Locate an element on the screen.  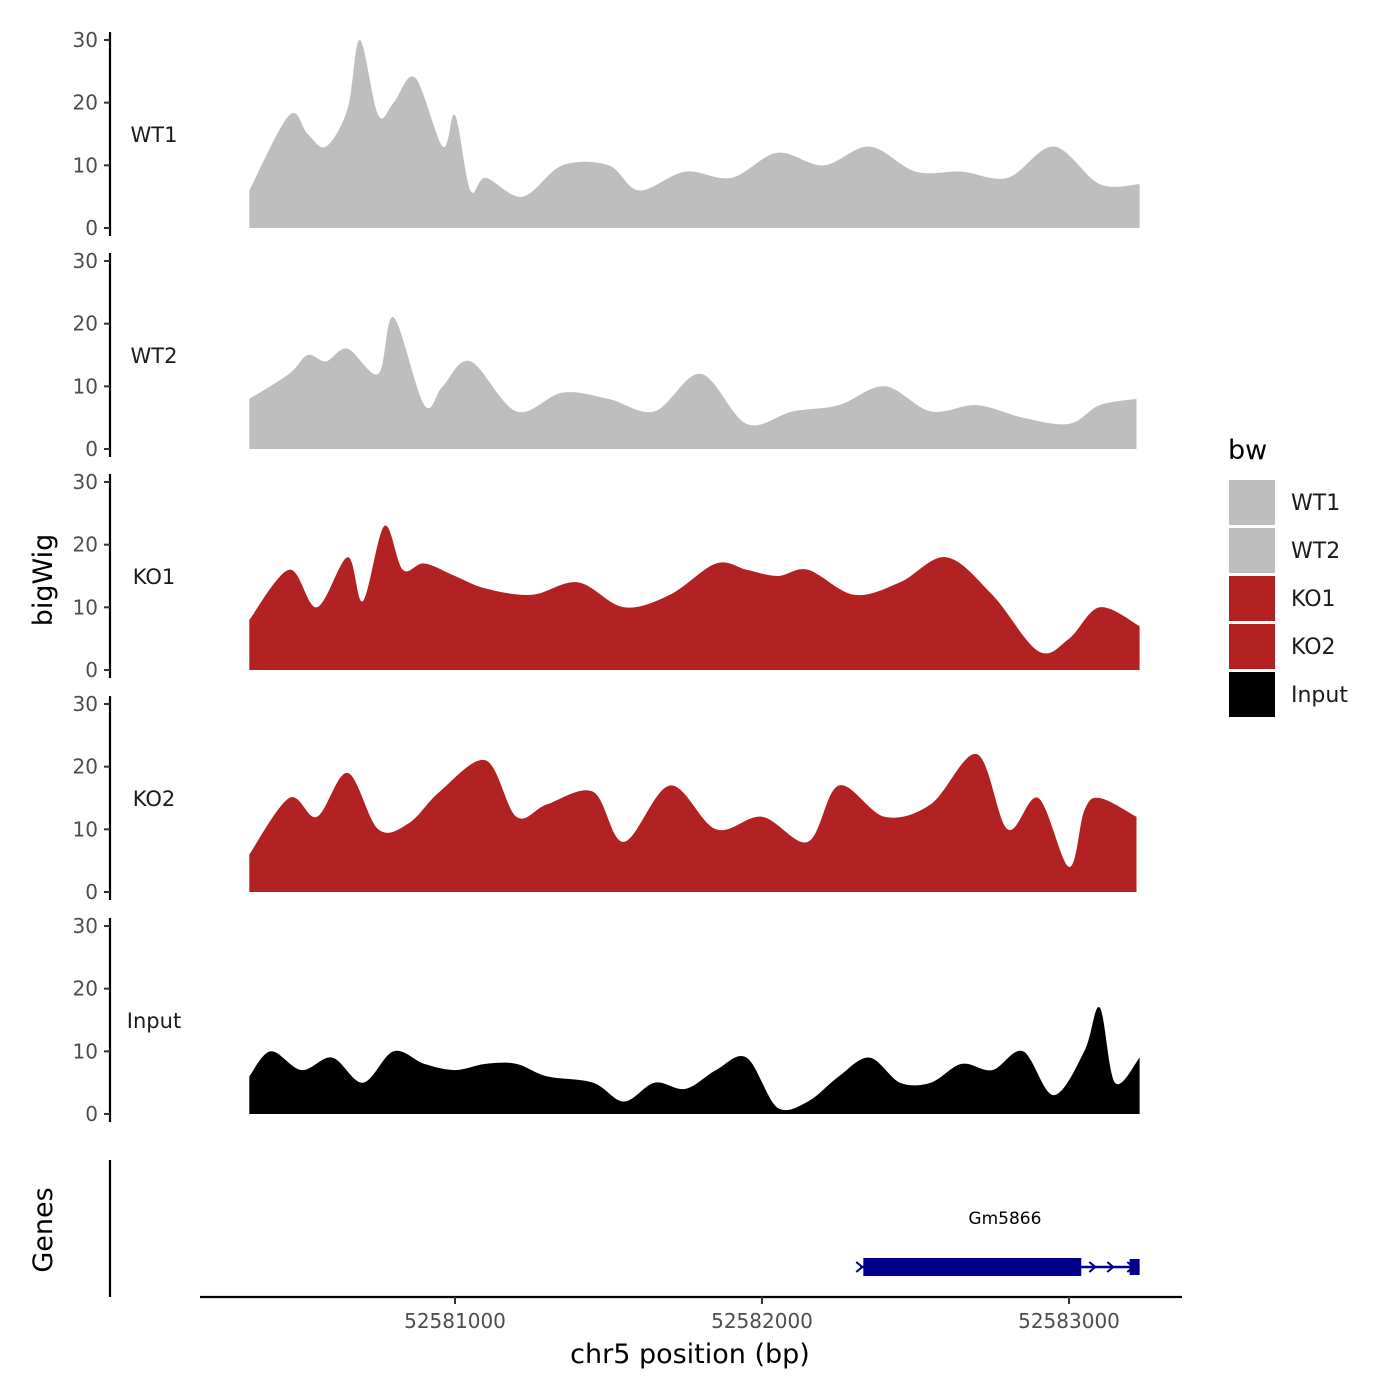
legend-label: WT2 is located at coordinates (1315, 551).